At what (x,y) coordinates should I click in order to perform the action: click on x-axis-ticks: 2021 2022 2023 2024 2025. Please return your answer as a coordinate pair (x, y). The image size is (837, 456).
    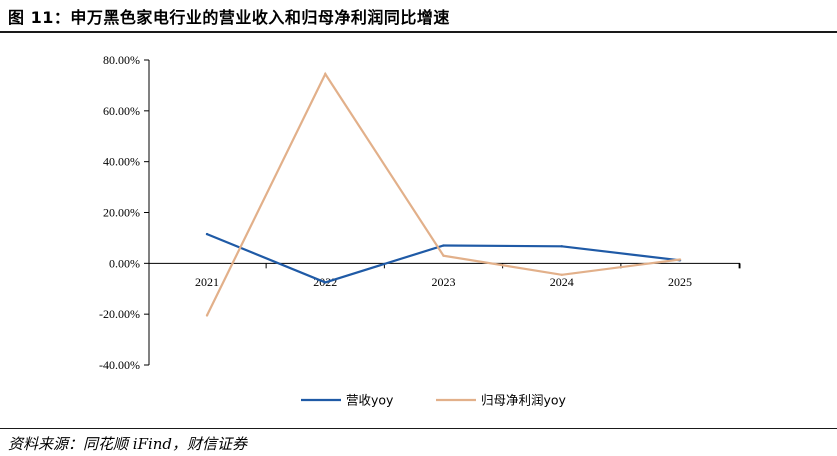
    Looking at the image, I should click on (468, 276).